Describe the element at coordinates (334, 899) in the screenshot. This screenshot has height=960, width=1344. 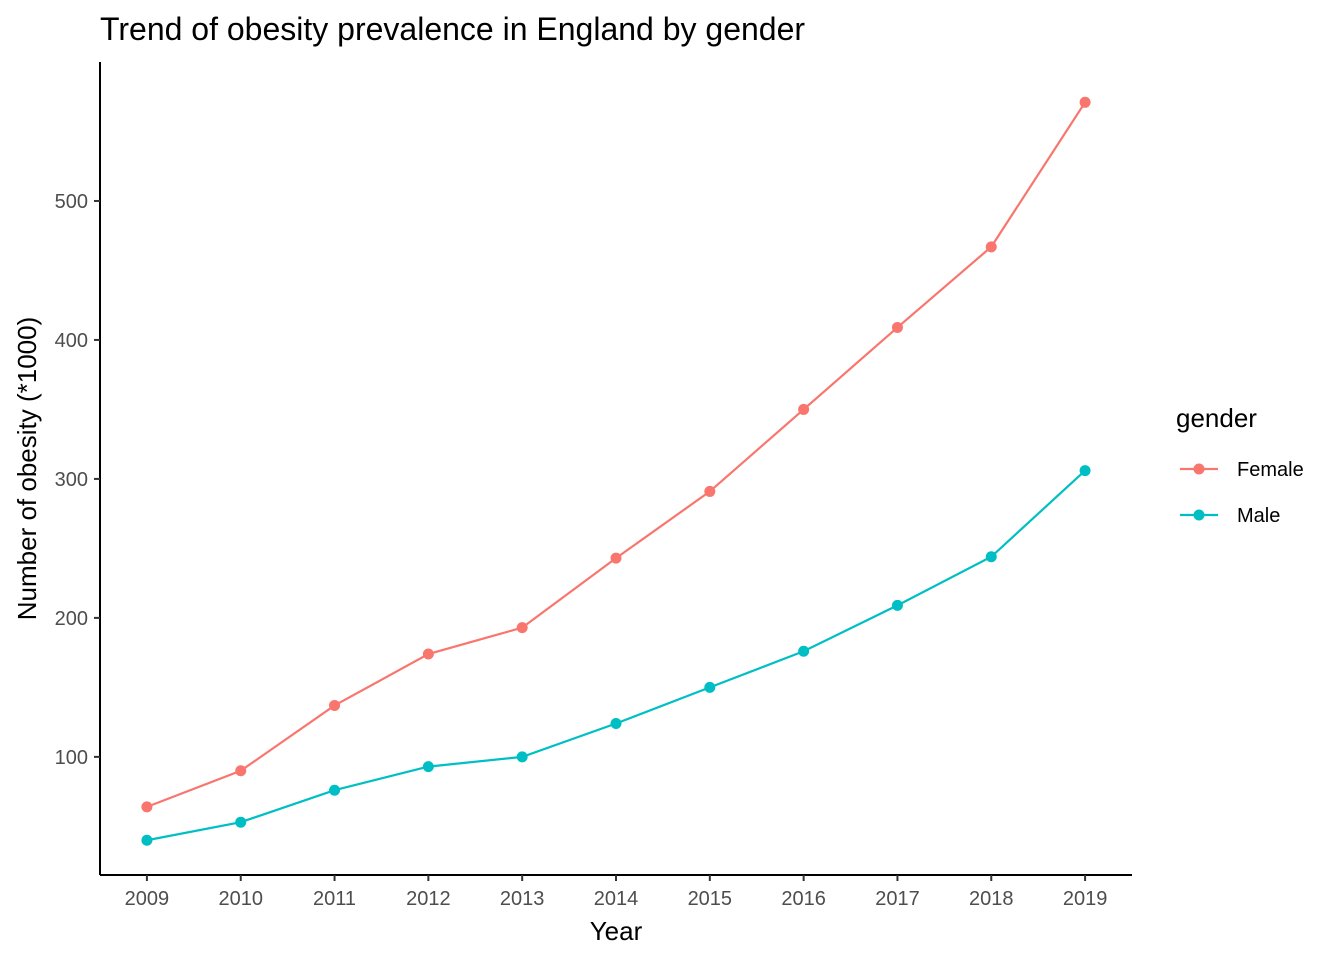
I see `x-tick-label: 2011` at that location.